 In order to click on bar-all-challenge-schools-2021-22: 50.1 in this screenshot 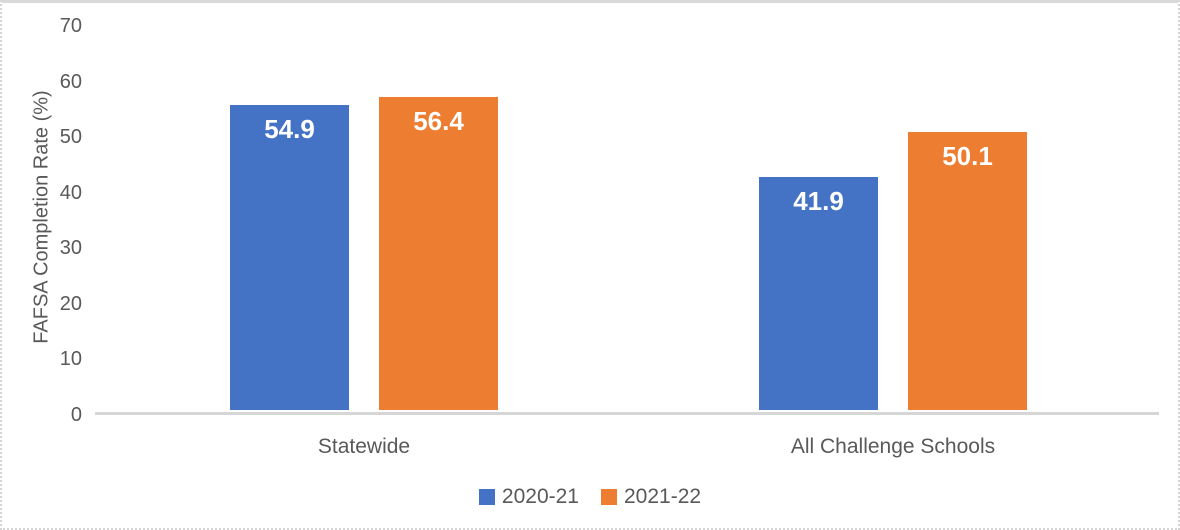, I will do `click(967, 271)`.